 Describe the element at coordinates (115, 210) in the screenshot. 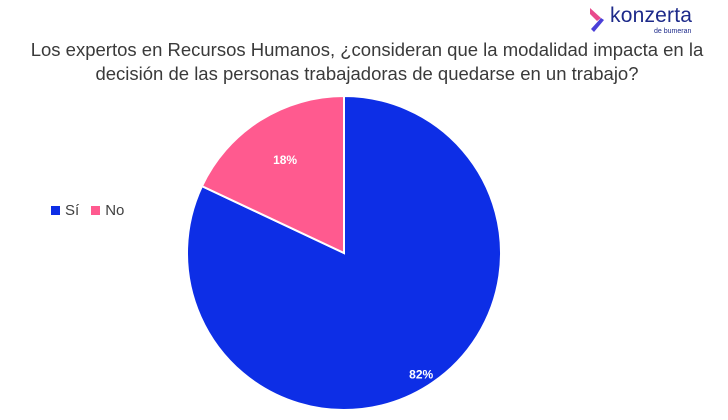

I see `legend-label-no: No` at that location.